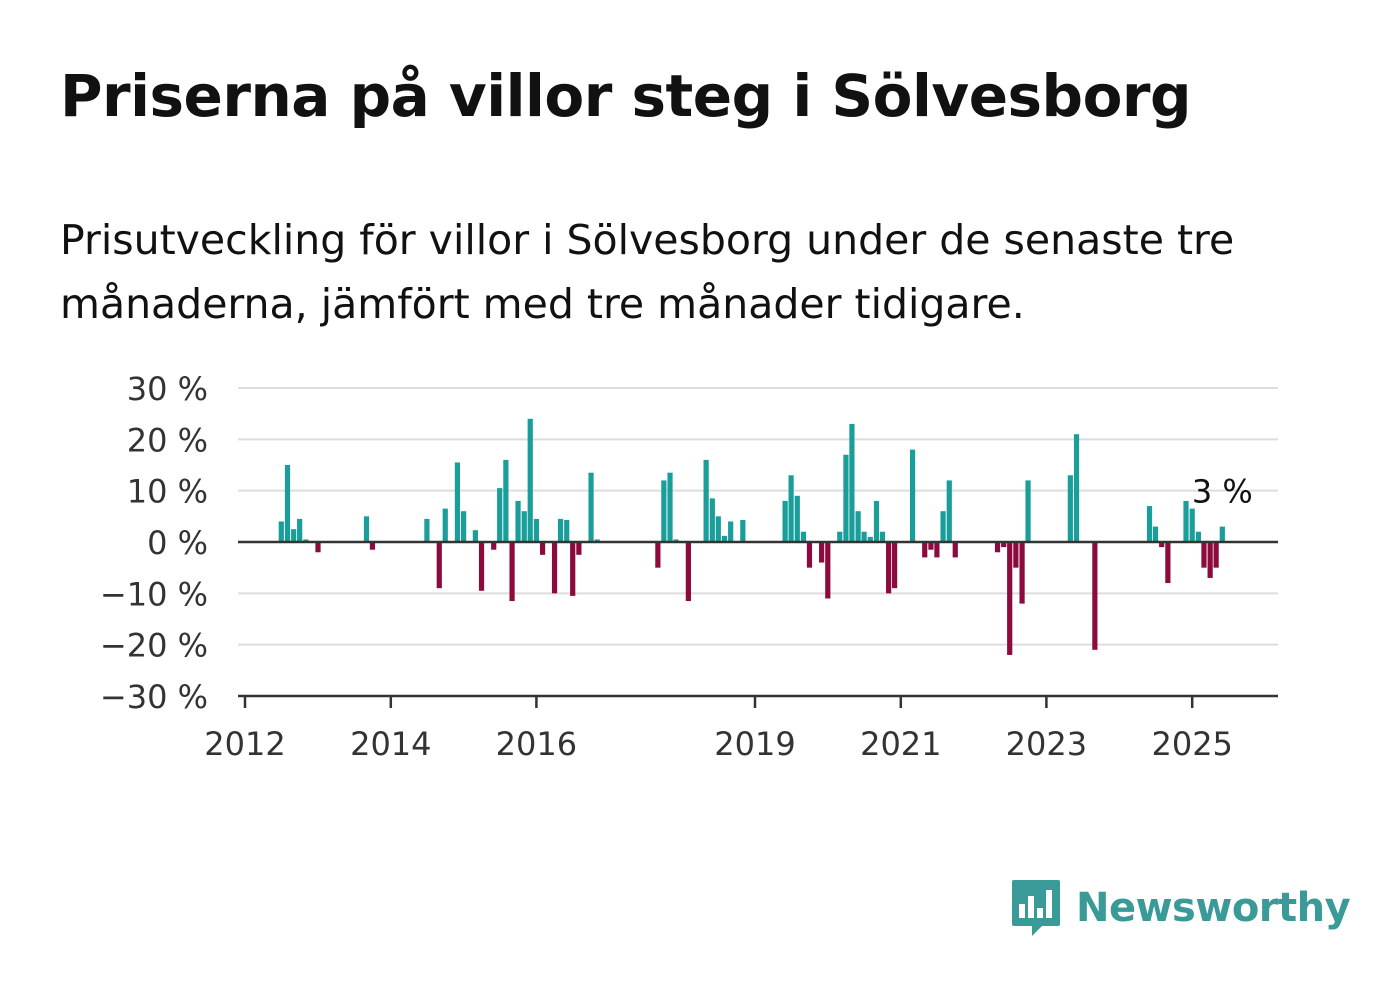  I want to click on newsworthy-logo: Newsworthy, so click(1180, 908).